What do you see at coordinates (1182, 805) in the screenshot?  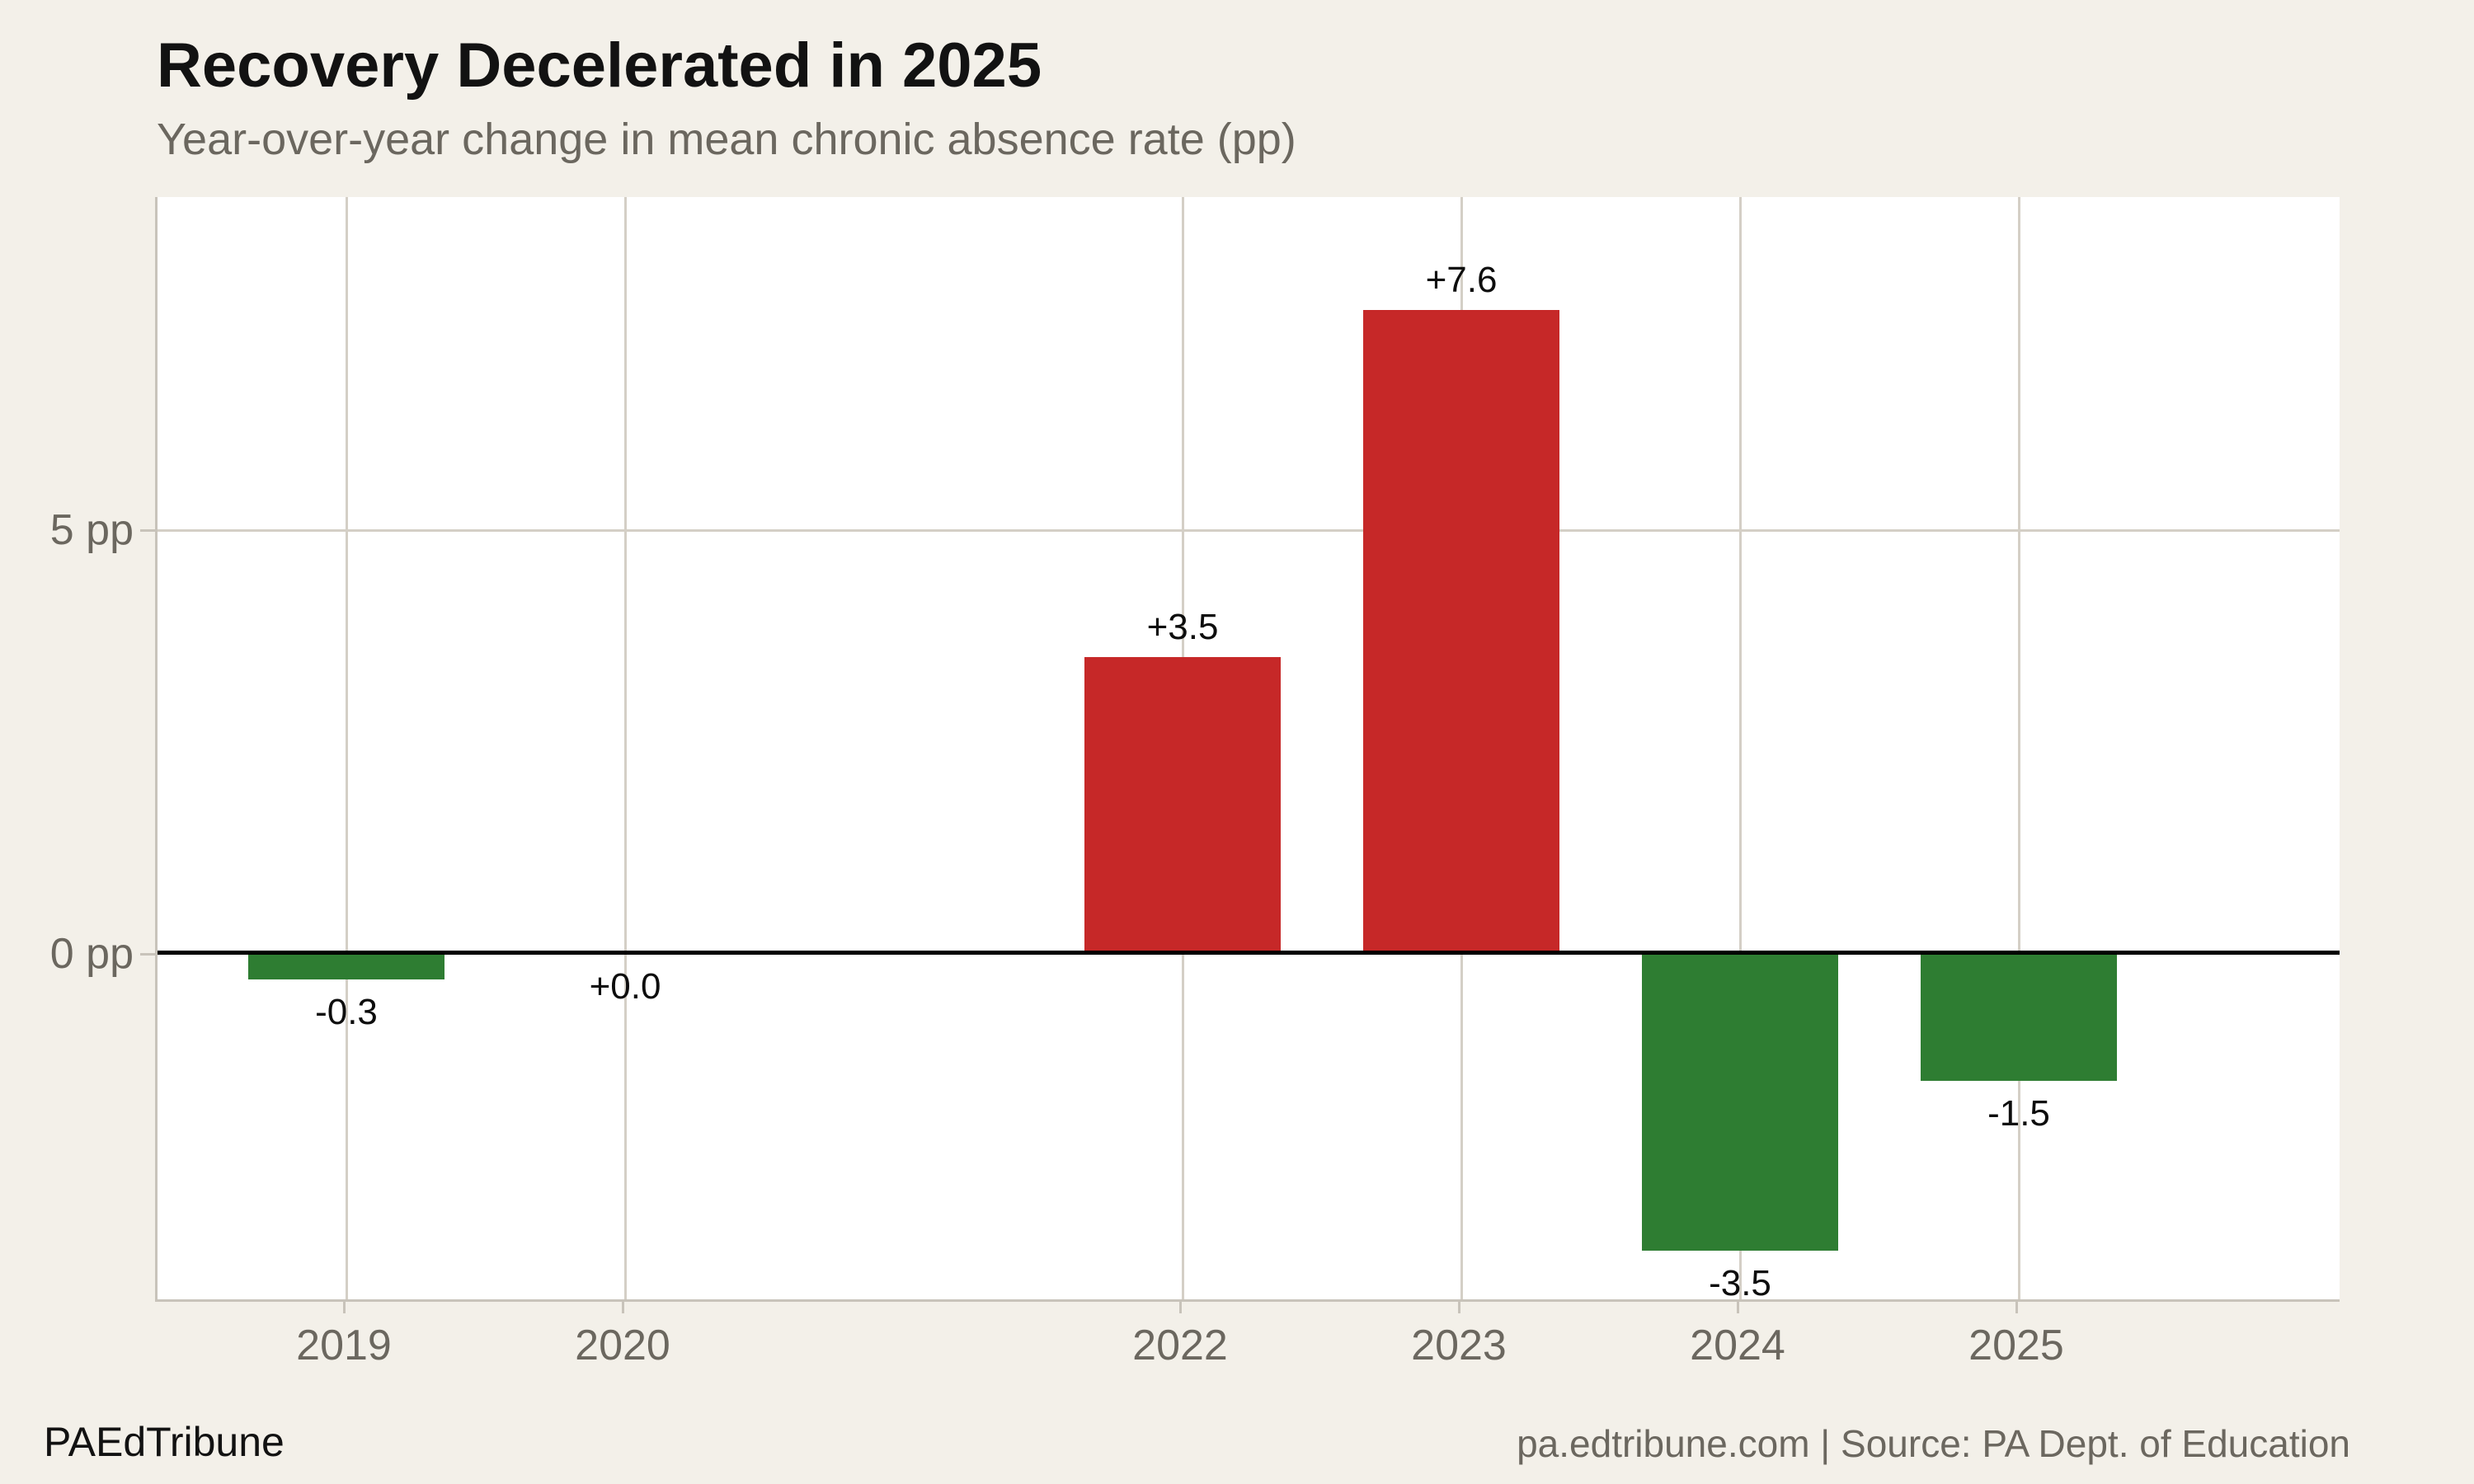 I see `bar-2022` at bounding box center [1182, 805].